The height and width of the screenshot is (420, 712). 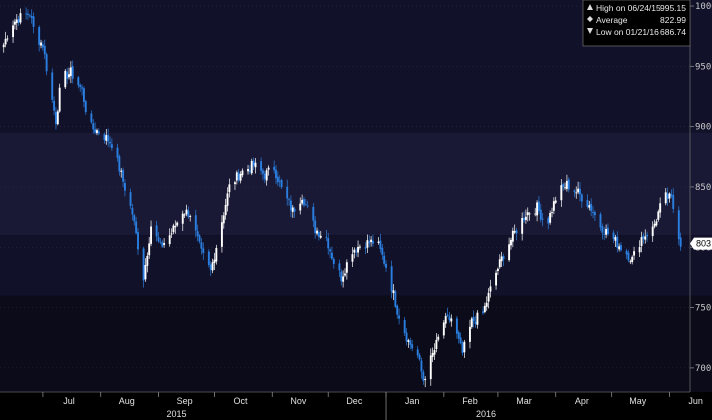 What do you see at coordinates (628, 8) in the screenshot?
I see `legend-label: High on 06/24/15` at bounding box center [628, 8].